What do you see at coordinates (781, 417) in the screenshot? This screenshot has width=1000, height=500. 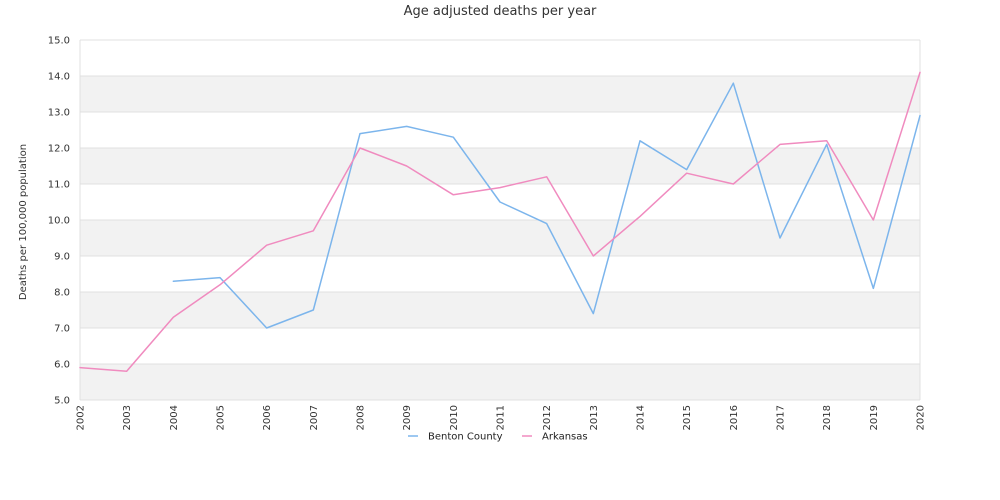 I see `x-tick-label: 2017` at bounding box center [781, 417].